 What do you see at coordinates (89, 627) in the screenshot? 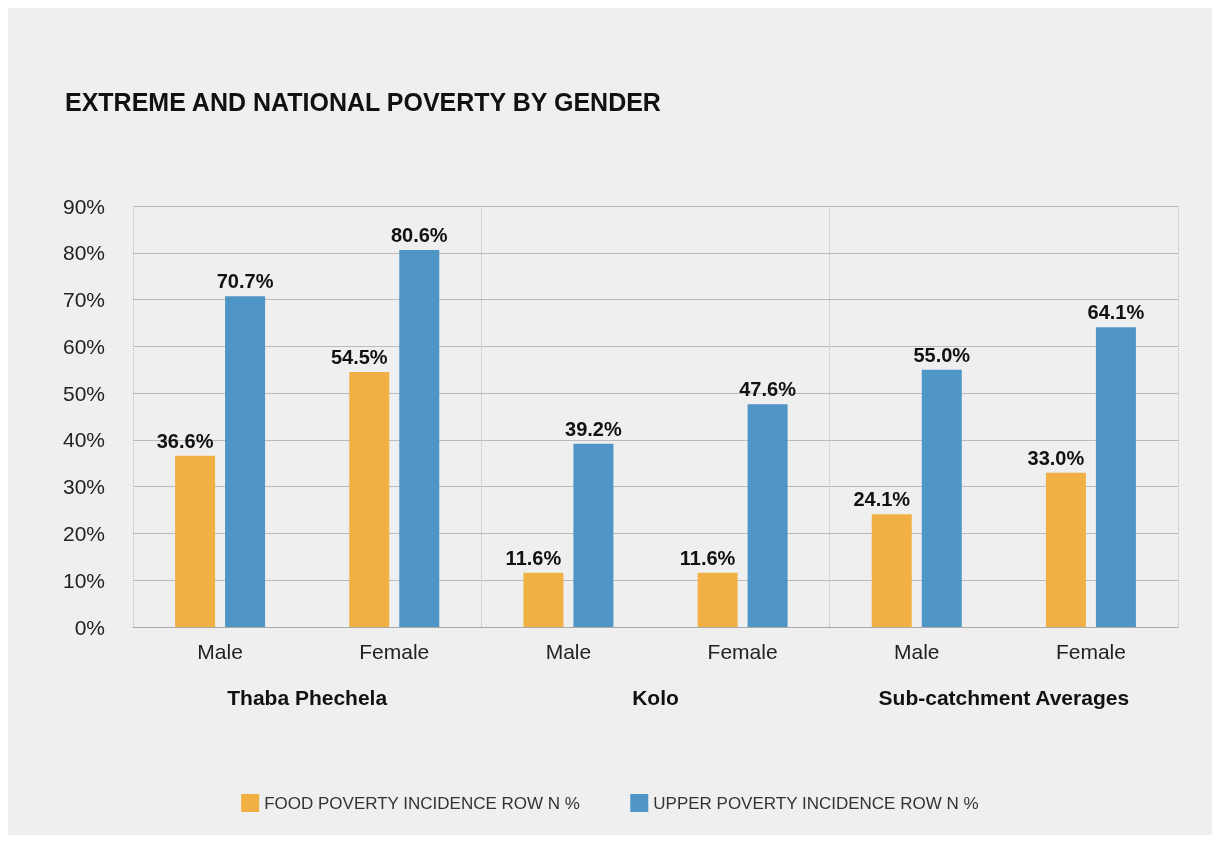
I see `y-tick-label: 0%` at bounding box center [89, 627].